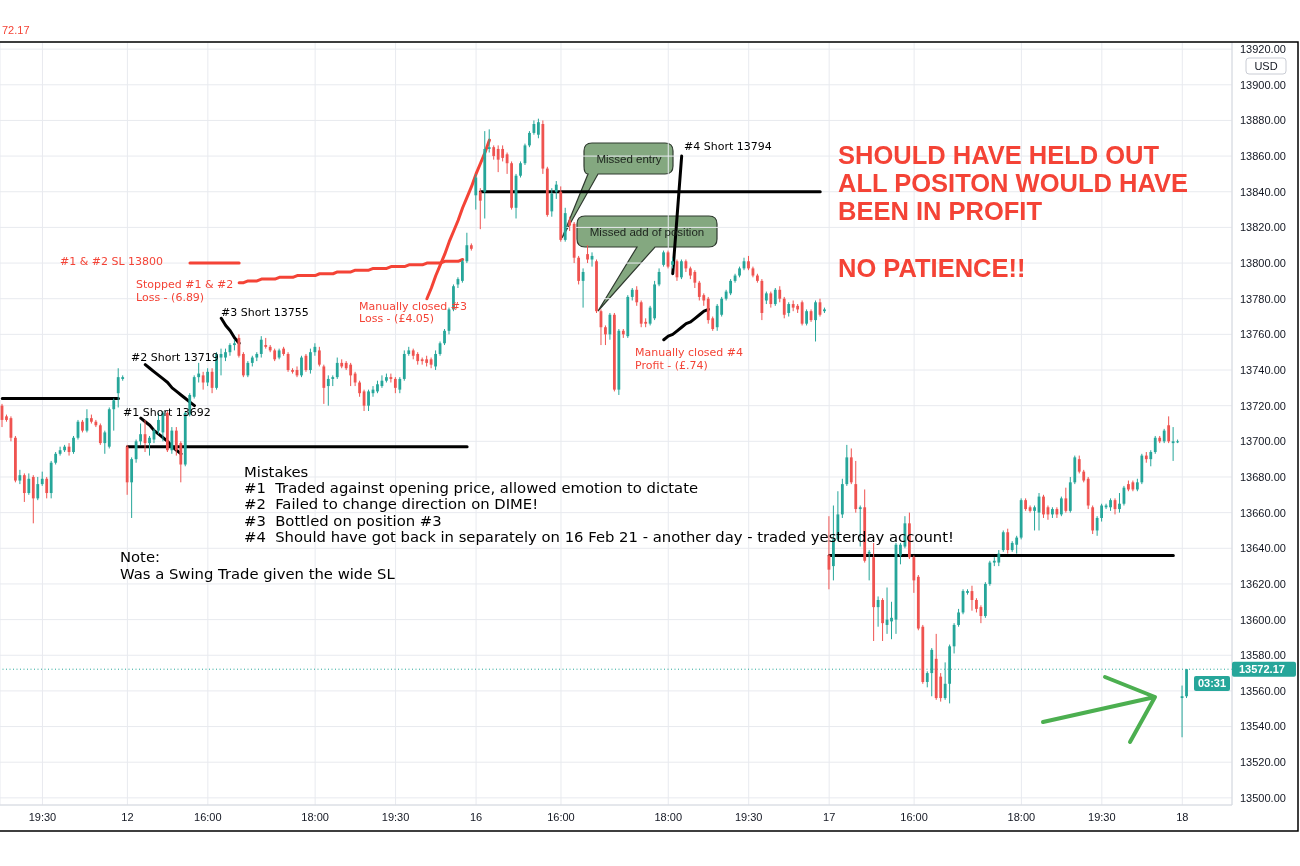 Image resolution: width=1300 pixels, height=866 pixels. What do you see at coordinates (1263, 690) in the screenshot?
I see `y-tick-label: 13560.00` at bounding box center [1263, 690].